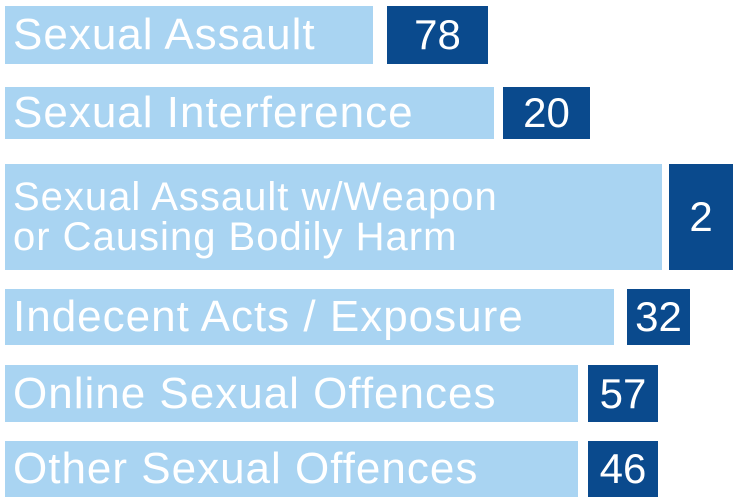 This screenshot has width=734, height=498. Describe the element at coordinates (255, 393) in the screenshot. I see `label-line: Online Sexual Offences` at that location.